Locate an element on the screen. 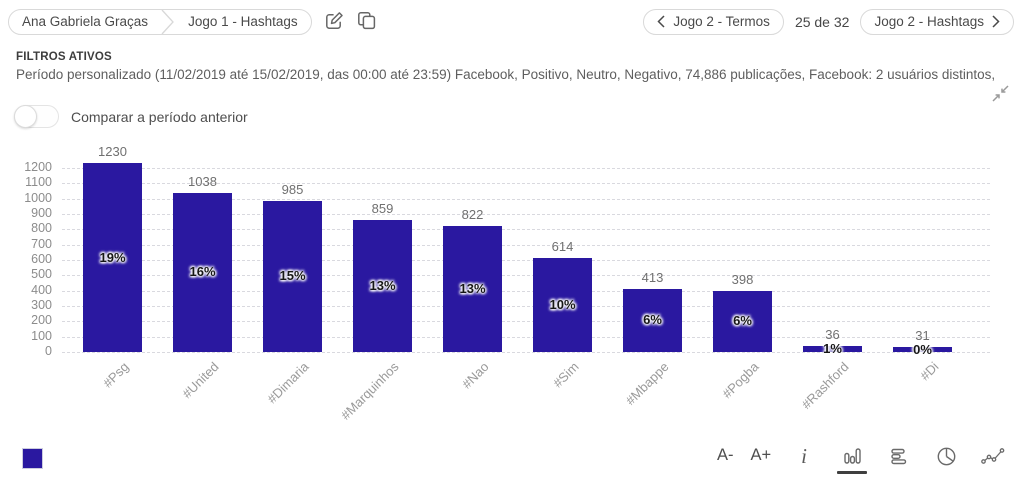  bar-value-label: 398 is located at coordinates (742, 279).